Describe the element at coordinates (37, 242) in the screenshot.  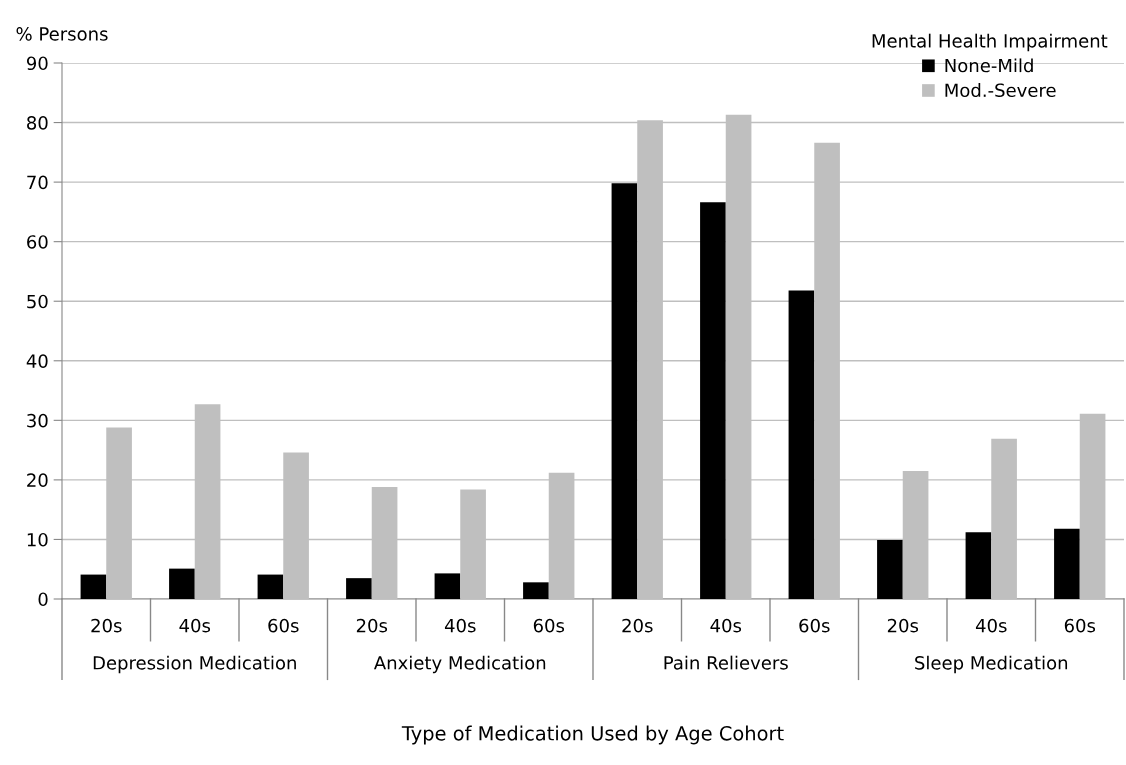
I see `y-tick-label: 60` at that location.